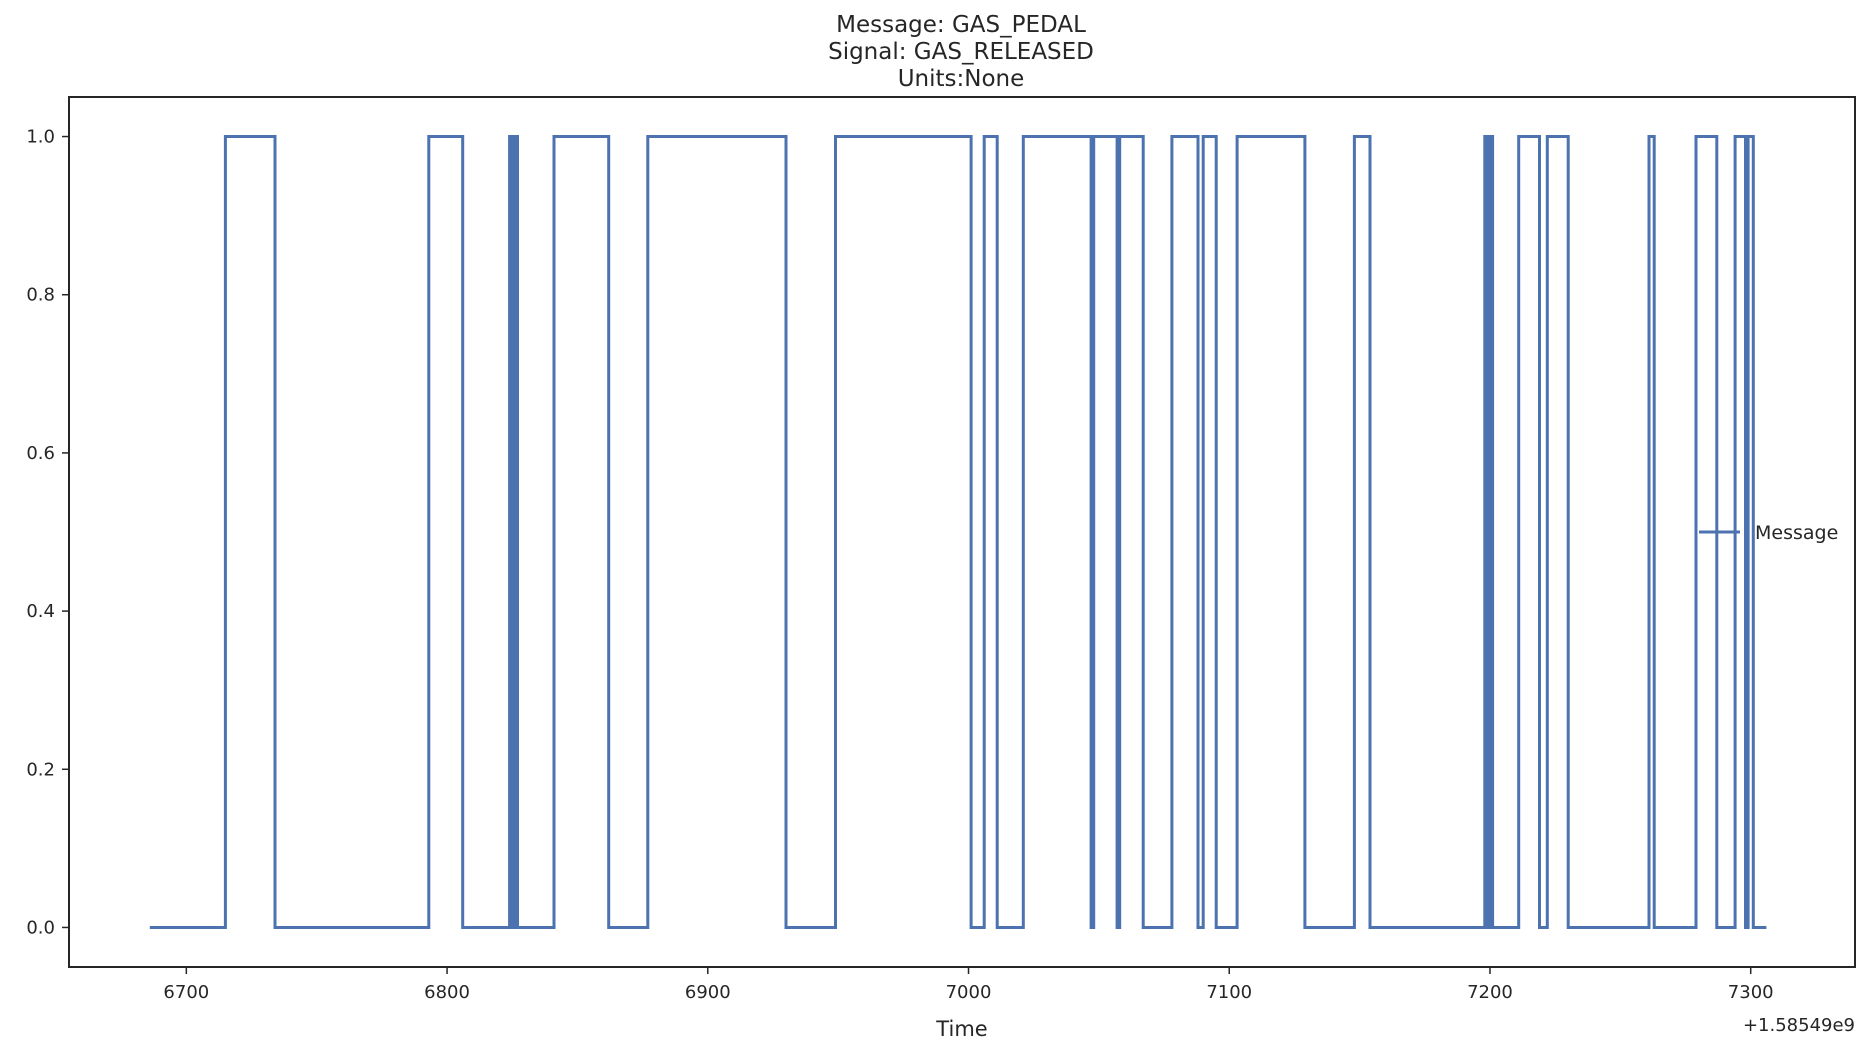  What do you see at coordinates (961, 79) in the screenshot?
I see `chart-title-line: Units:None` at bounding box center [961, 79].